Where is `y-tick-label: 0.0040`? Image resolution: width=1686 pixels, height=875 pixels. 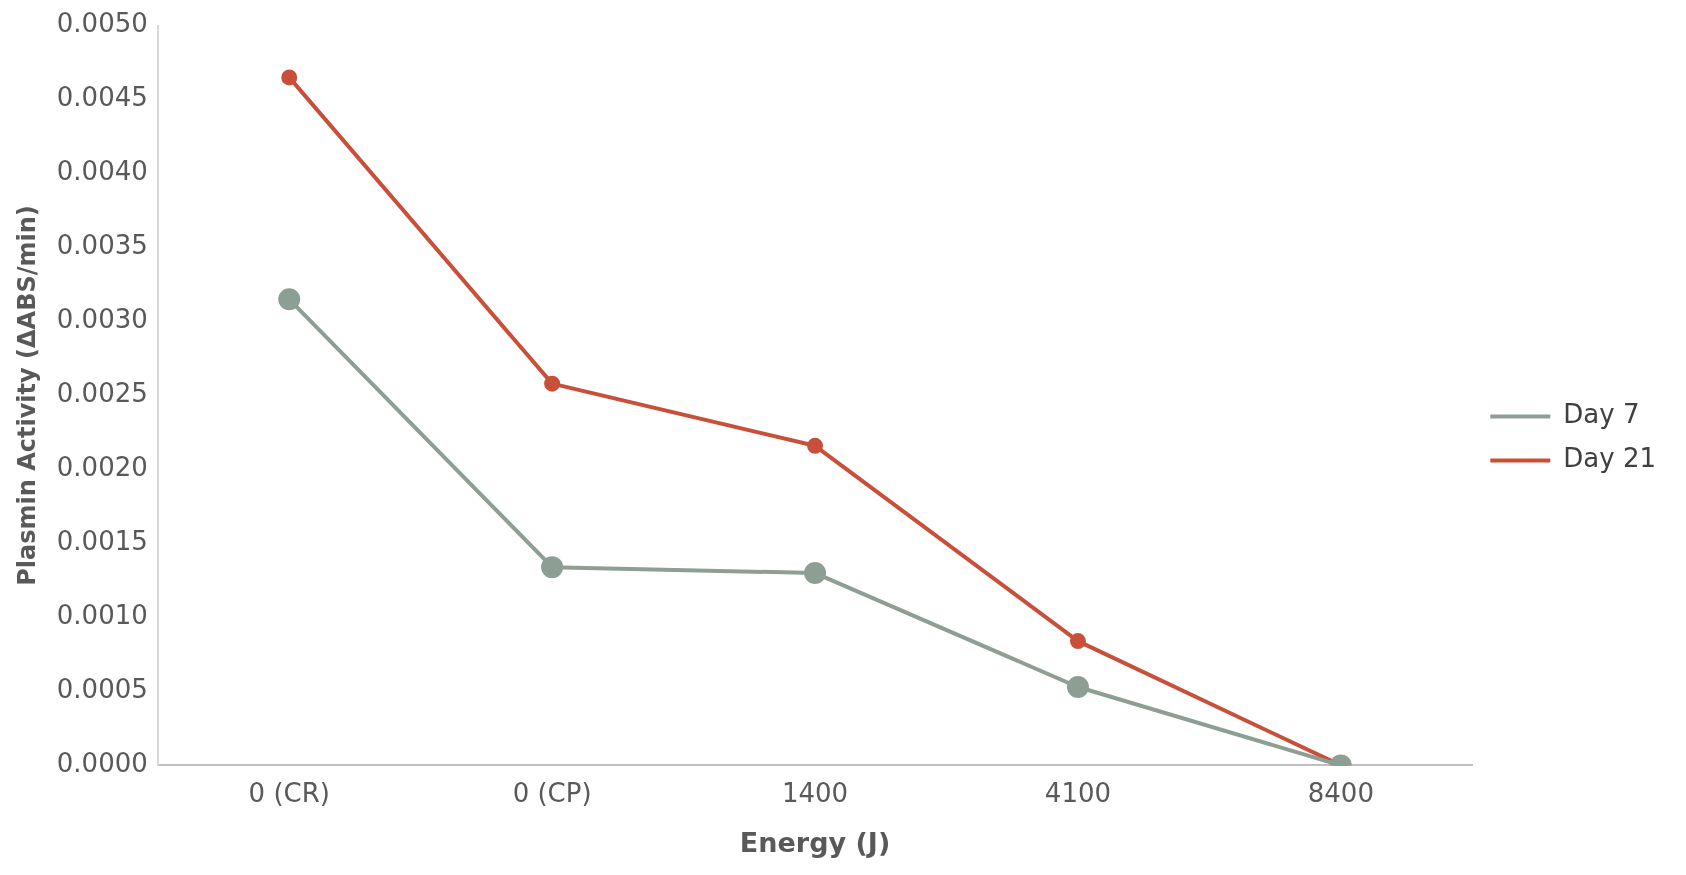
y-tick-label: 0.0040 is located at coordinates (102, 171).